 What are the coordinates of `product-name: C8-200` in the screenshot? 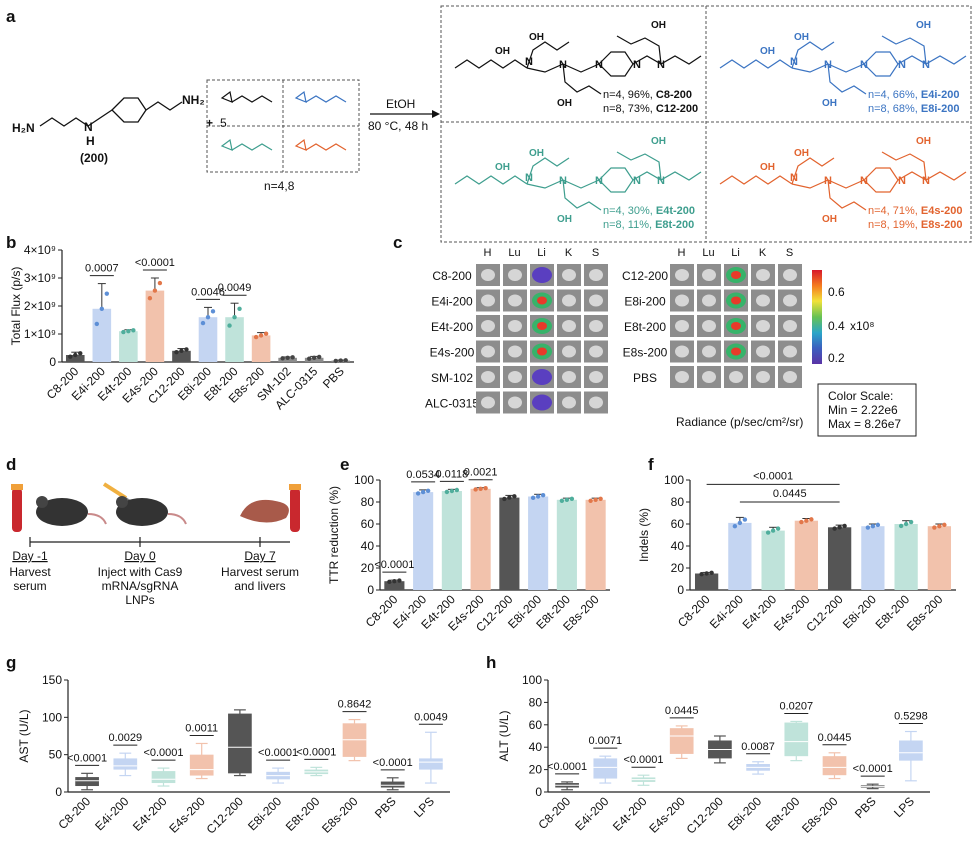 It's located at (674, 95).